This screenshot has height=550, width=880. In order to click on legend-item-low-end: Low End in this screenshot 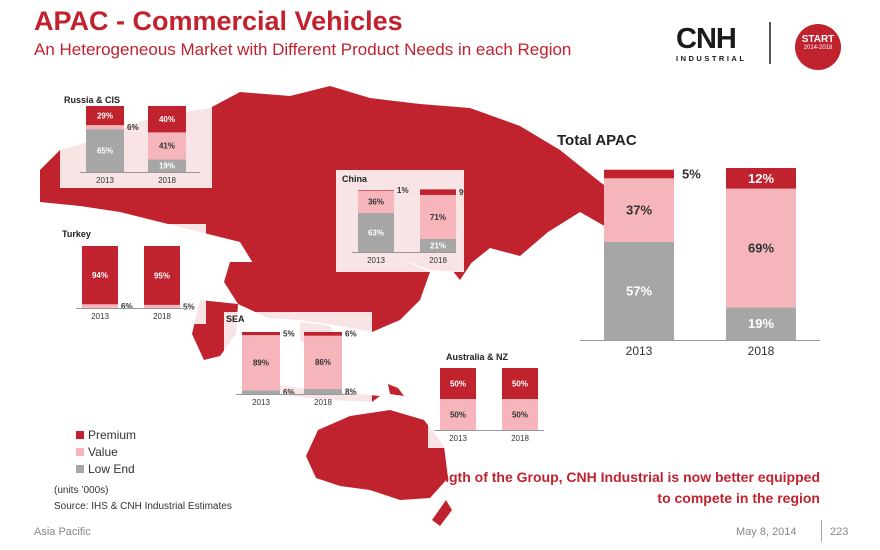, I will do `click(106, 468)`.